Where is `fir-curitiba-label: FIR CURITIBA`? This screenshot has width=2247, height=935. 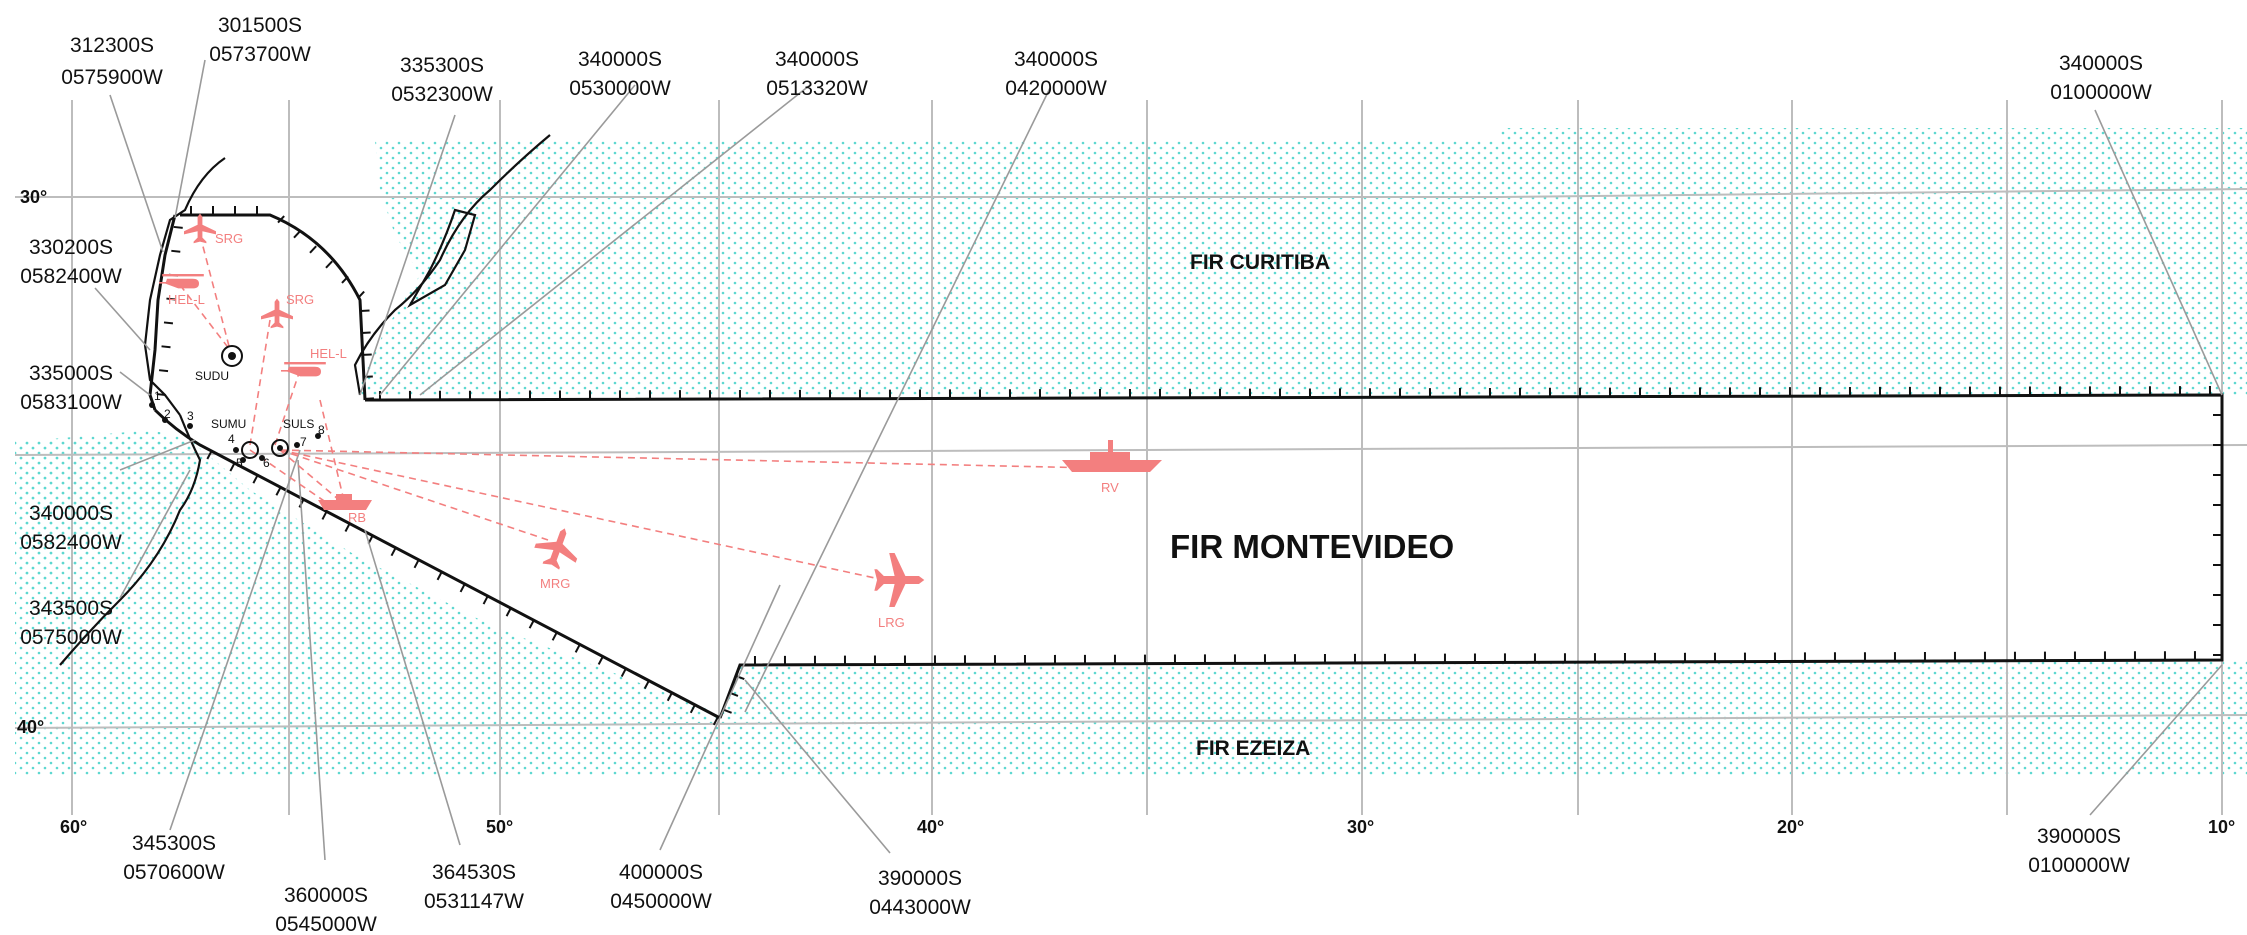 fir-curitiba-label: FIR CURITIBA is located at coordinates (1260, 262).